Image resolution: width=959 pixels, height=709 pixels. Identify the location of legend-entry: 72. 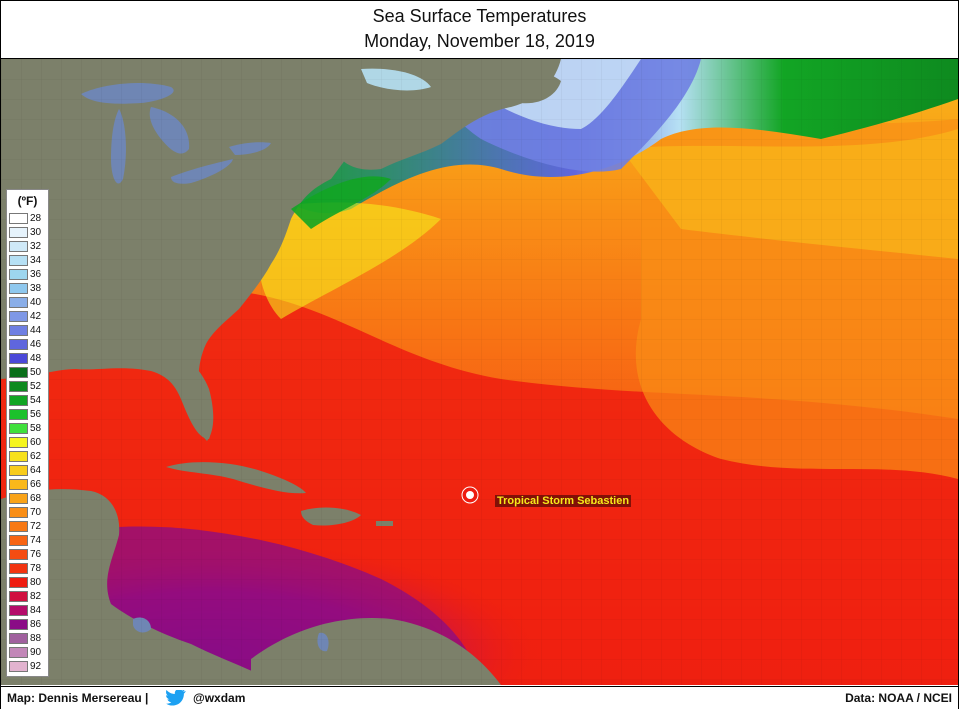
(27, 527).